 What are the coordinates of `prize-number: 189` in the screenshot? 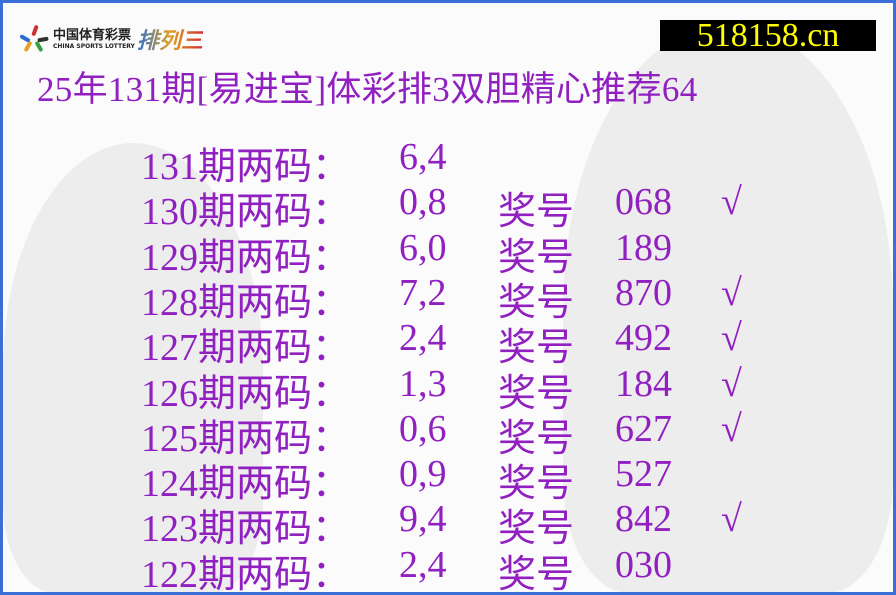 It's located at (643, 247).